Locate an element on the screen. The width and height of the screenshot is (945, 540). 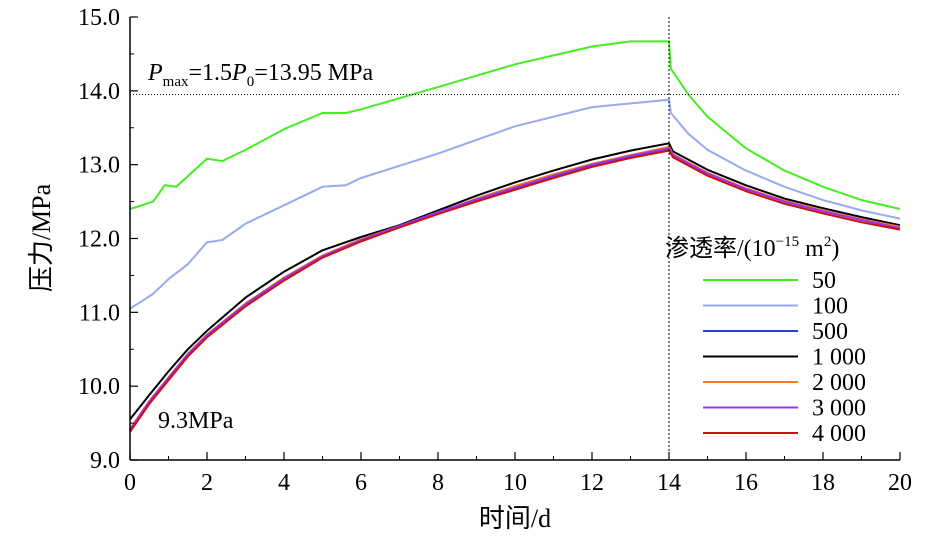
legend-label: 500 is located at coordinates (830, 332).